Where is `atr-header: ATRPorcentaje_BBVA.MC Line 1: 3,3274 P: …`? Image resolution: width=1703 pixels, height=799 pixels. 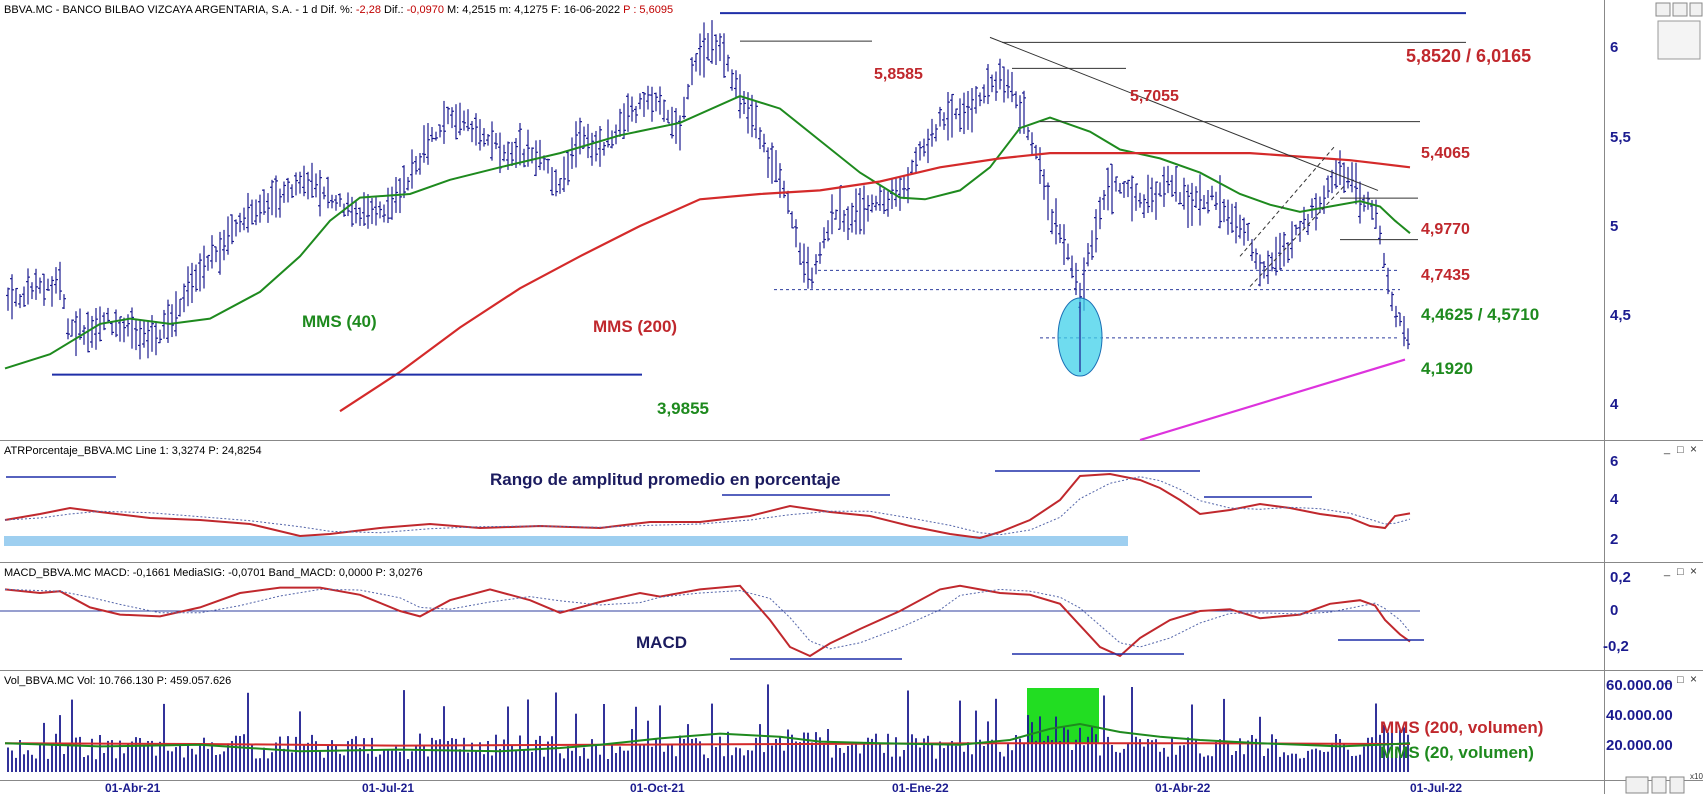
atr-header: ATRPorcentaje_BBVA.MC Line 1: 3,3274 P: … is located at coordinates (133, 451).